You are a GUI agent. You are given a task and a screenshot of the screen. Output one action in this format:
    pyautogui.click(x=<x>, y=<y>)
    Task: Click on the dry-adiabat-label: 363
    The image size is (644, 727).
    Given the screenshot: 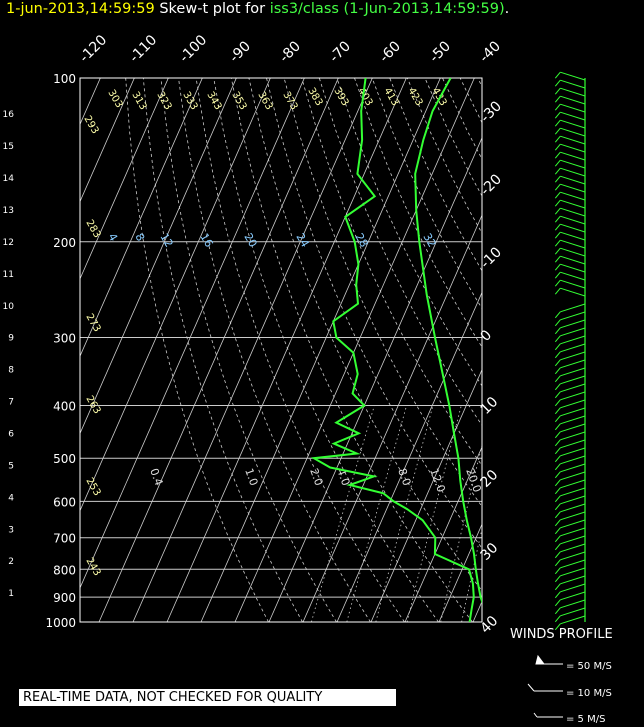 What is the action you would take?
    pyautogui.click(x=264, y=101)
    